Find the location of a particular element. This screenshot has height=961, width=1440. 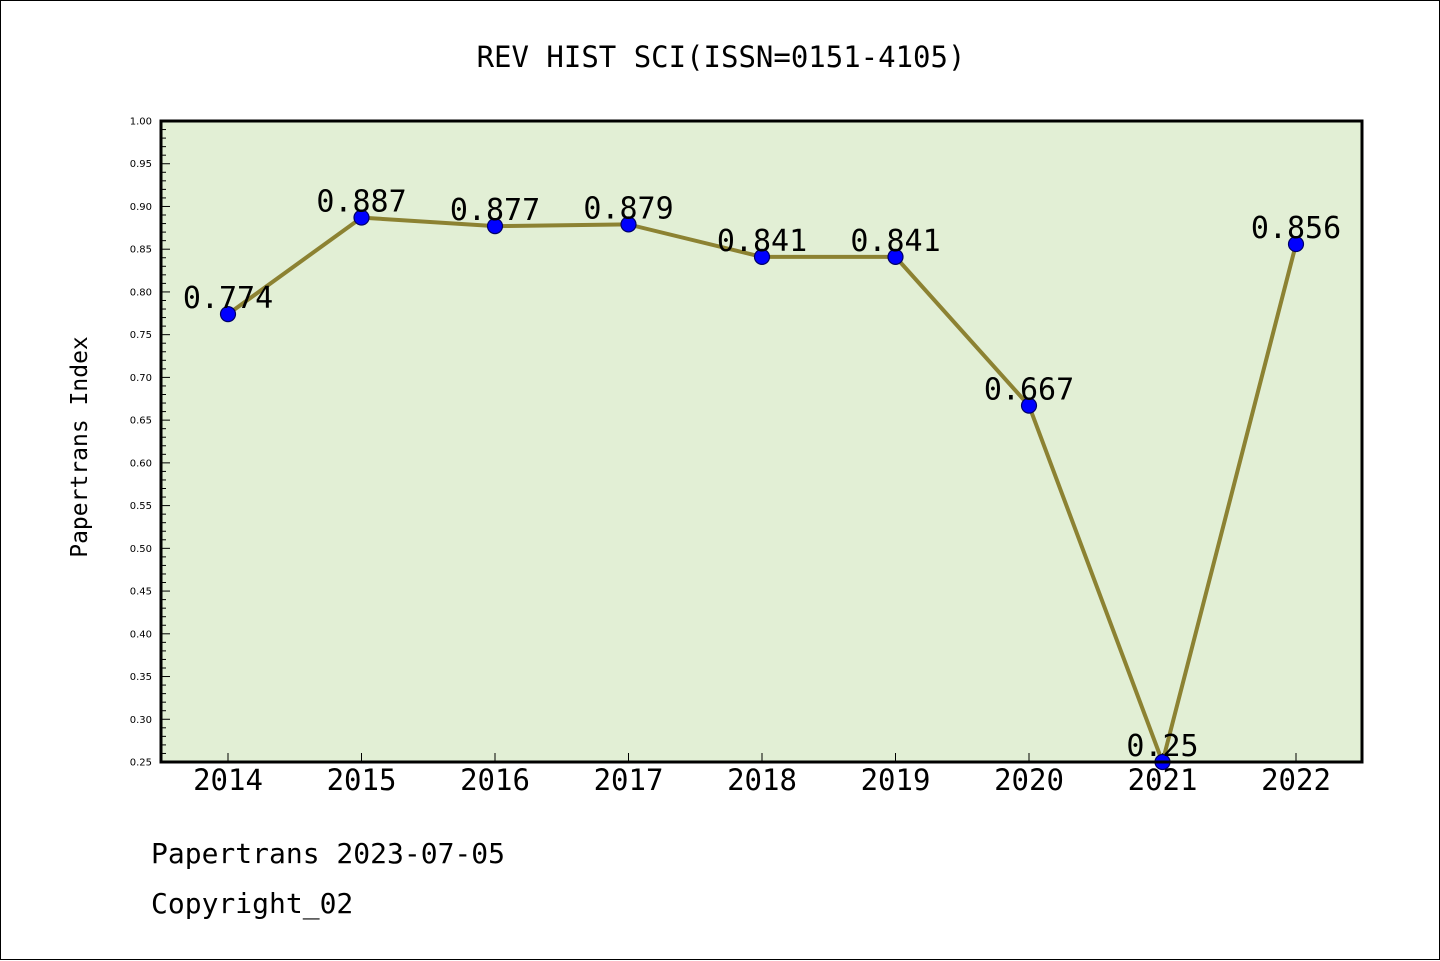

x-tick-label-4: 2018 is located at coordinates (762, 780).